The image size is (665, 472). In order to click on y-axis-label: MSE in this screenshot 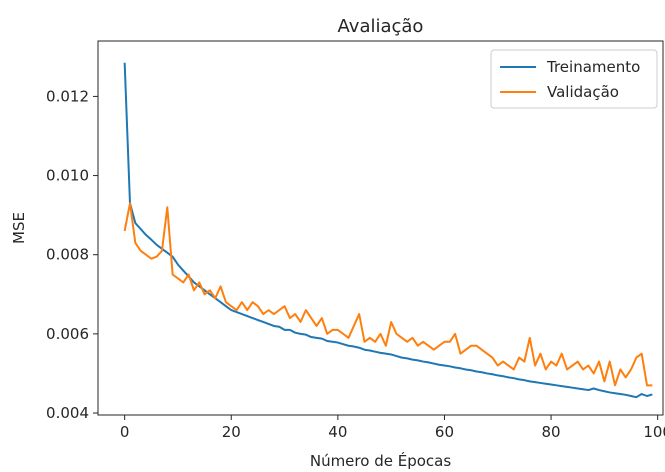, I will do `click(19, 228)`.